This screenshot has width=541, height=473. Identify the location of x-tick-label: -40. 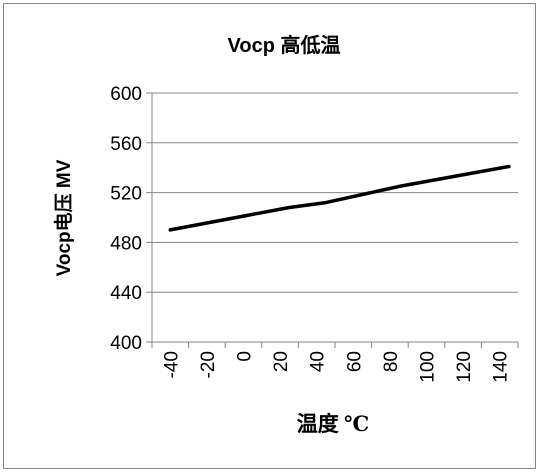
(171, 364).